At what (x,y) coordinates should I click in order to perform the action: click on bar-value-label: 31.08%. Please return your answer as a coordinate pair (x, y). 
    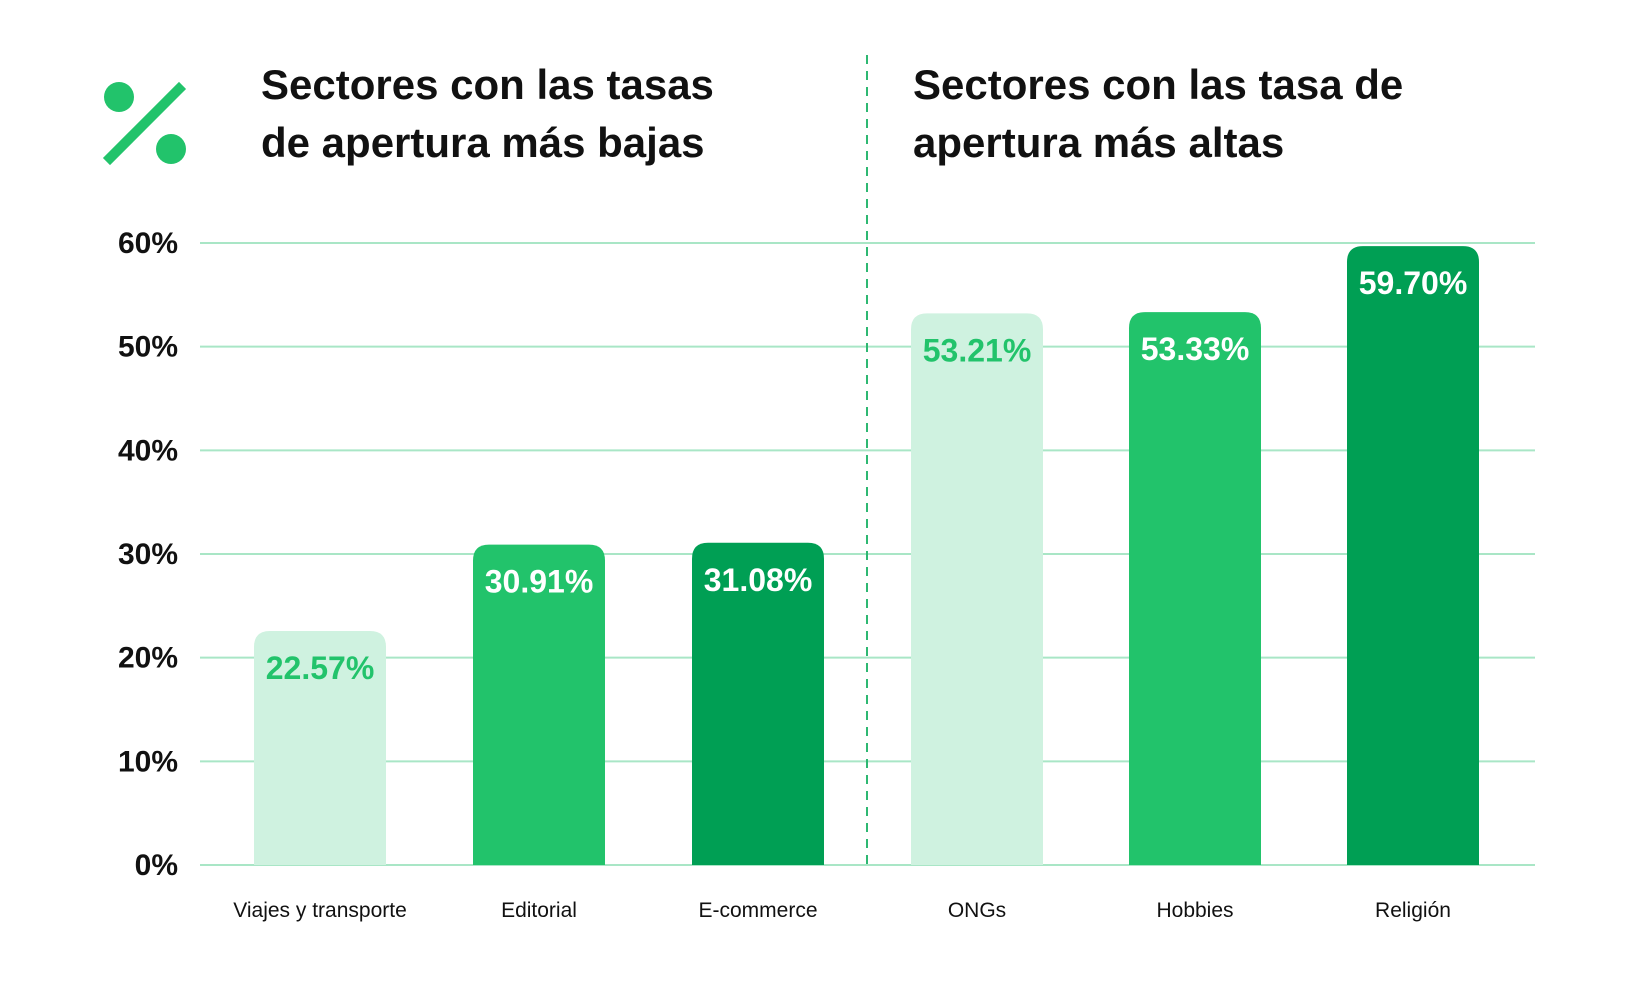
    Looking at the image, I should click on (758, 580).